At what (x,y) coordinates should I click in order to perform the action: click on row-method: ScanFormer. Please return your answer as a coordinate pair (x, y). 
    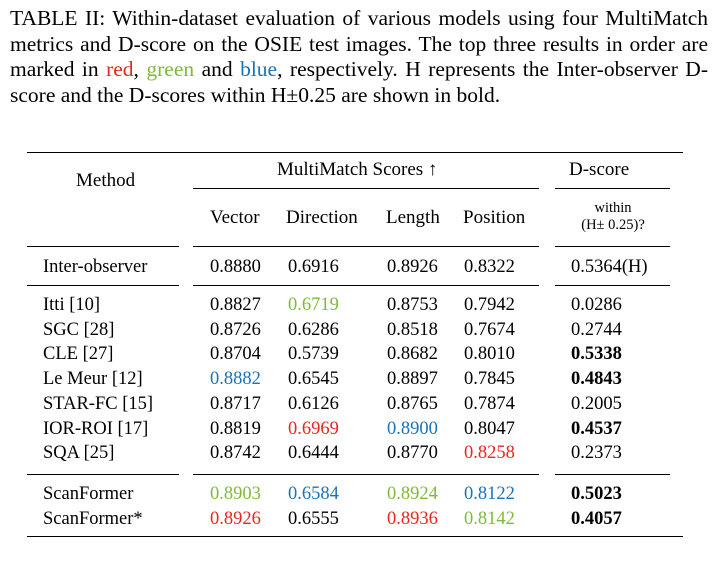
    Looking at the image, I should click on (88, 494).